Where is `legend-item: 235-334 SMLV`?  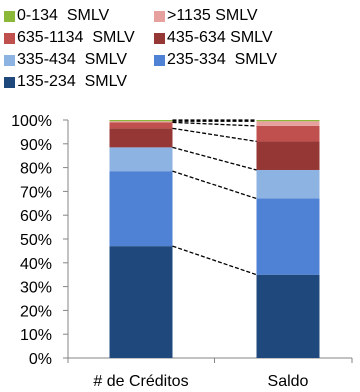 legend-item: 235-334 SMLV is located at coordinates (215, 60).